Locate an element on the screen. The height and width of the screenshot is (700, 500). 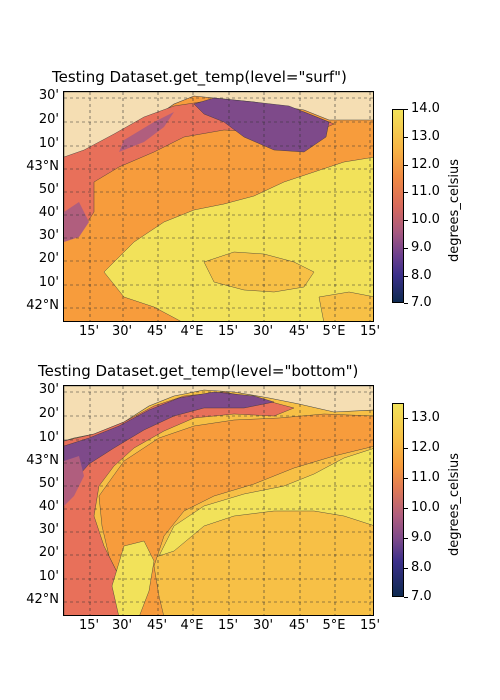
colorbar-tick-label: 14.0 is located at coordinates (425, 108).